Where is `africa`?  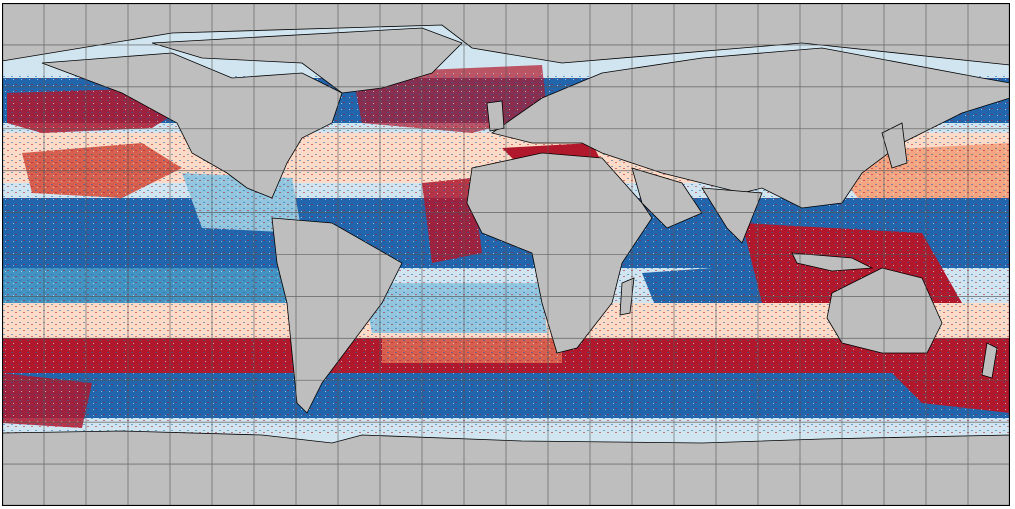
africa is located at coordinates (559, 253).